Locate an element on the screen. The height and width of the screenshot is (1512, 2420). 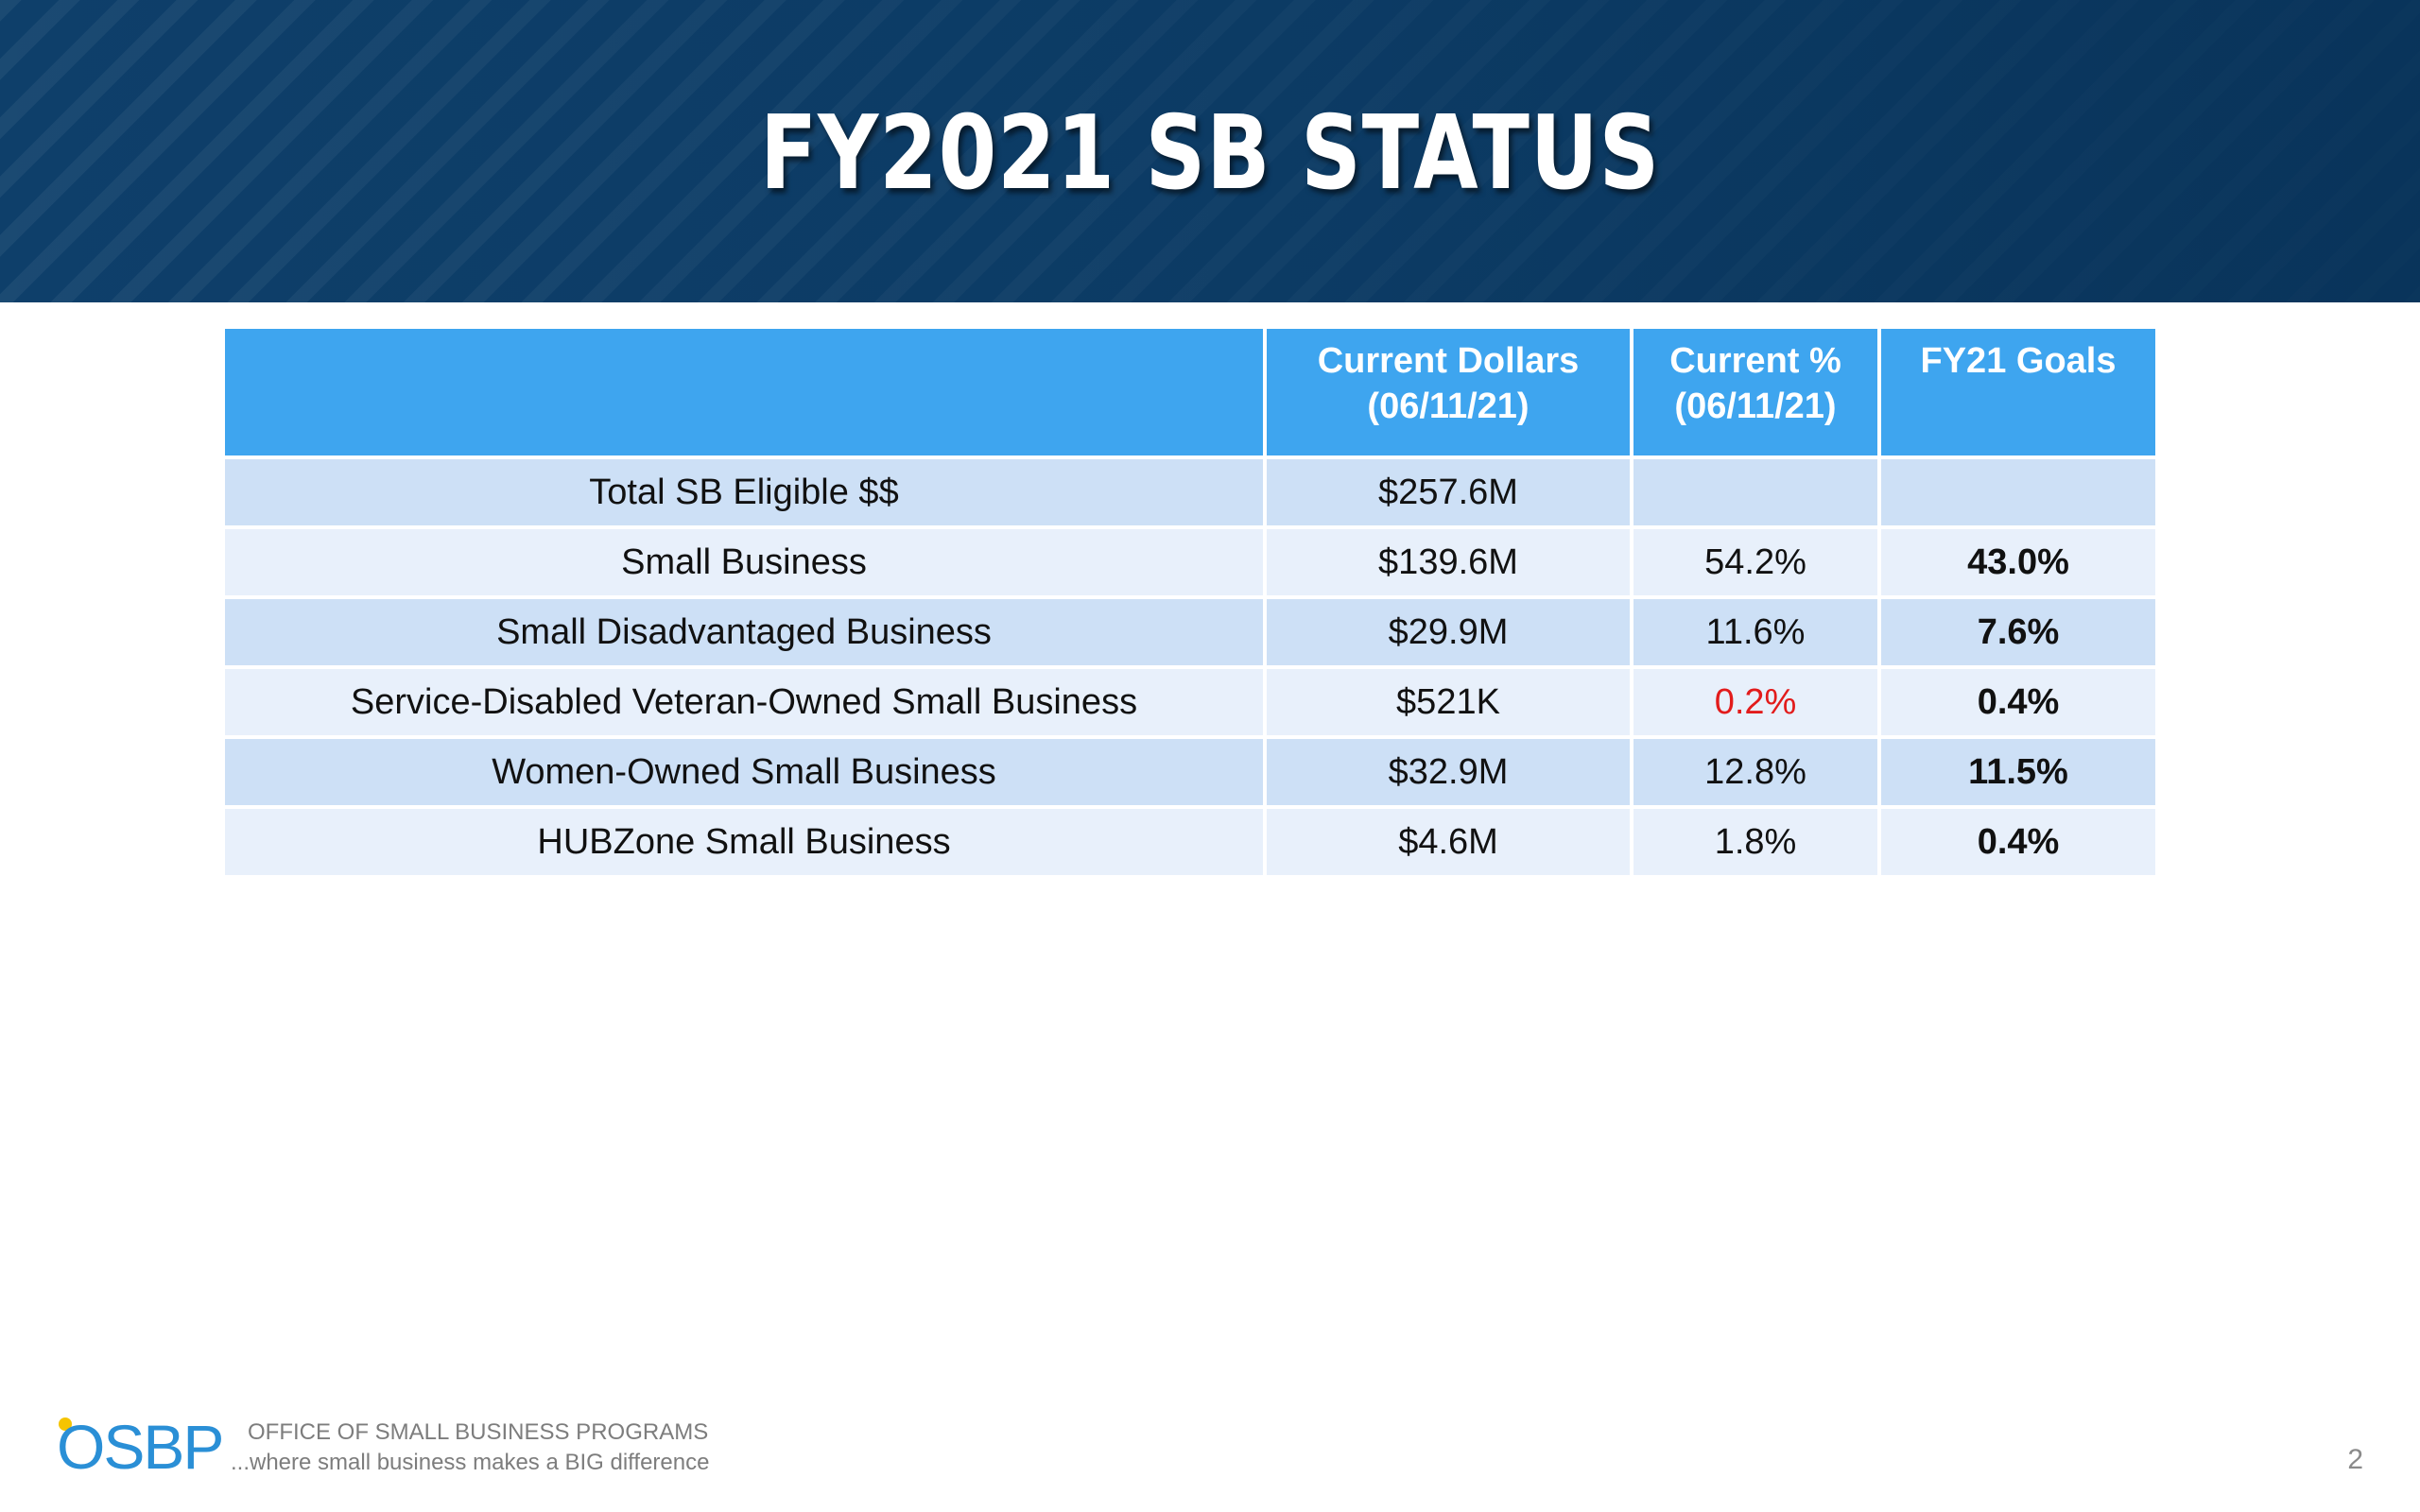
header-current-dollars-line2: (06/11/21) is located at coordinates (1448, 406).